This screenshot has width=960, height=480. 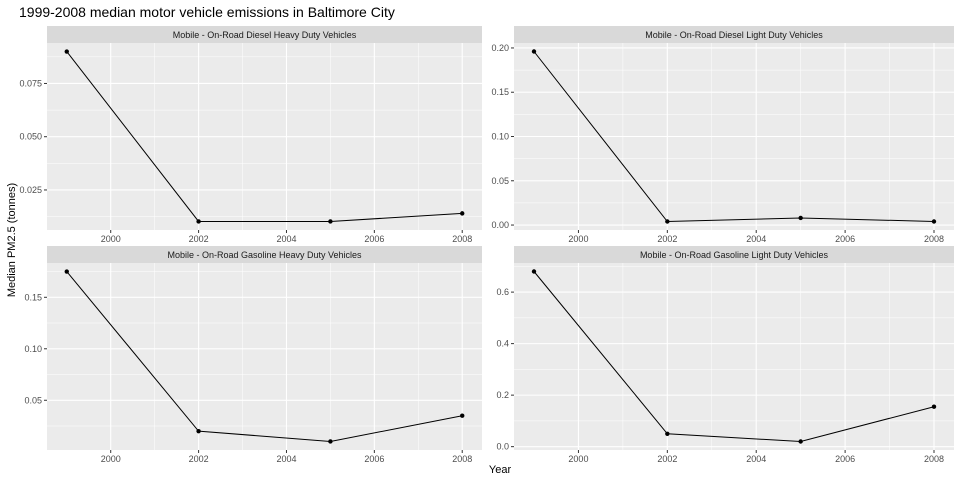 What do you see at coordinates (30, 137) in the screenshot?
I see `y-tick-label: 0.050` at bounding box center [30, 137].